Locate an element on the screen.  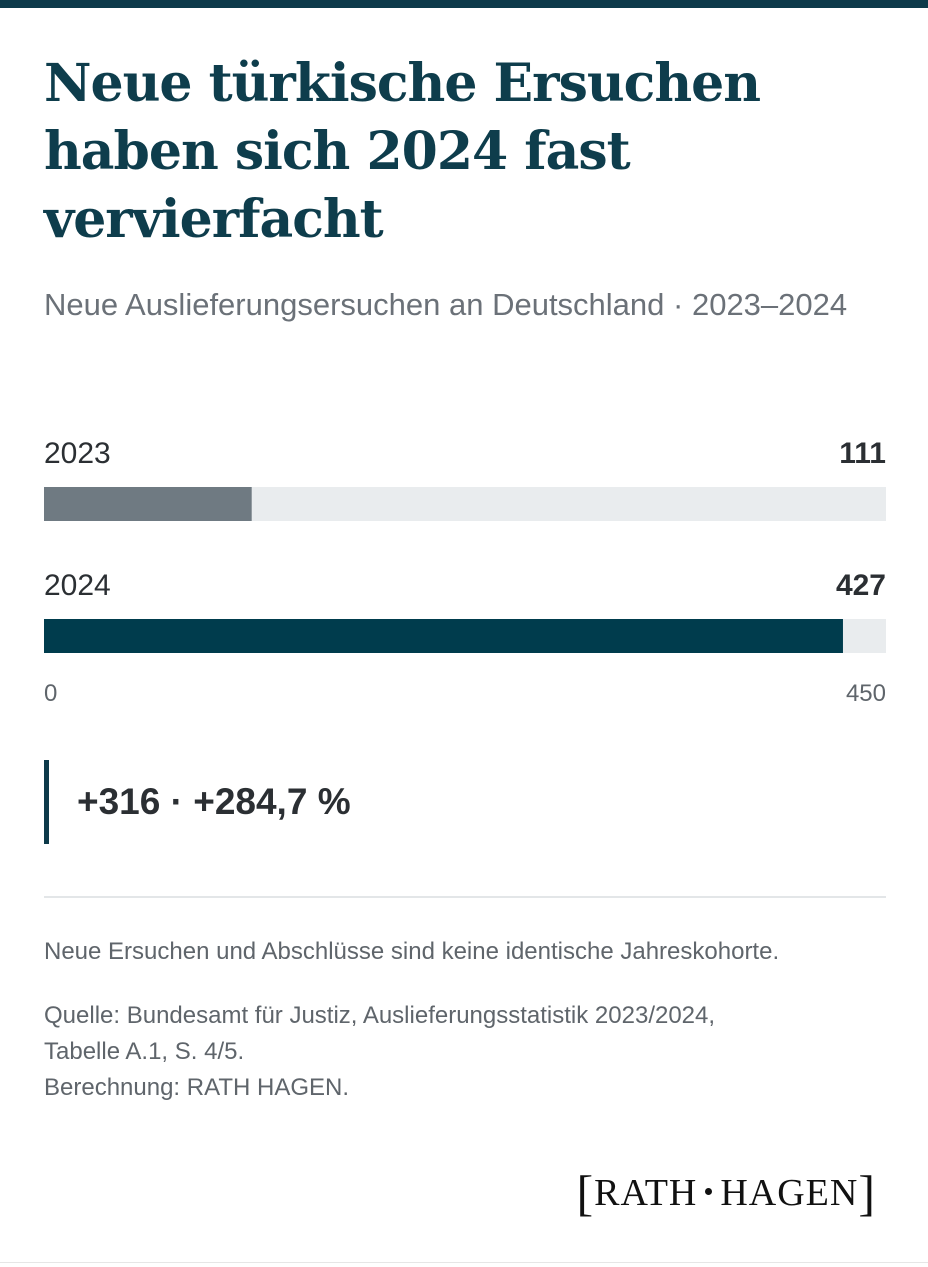
category-label-2023: 2023 is located at coordinates (77, 453).